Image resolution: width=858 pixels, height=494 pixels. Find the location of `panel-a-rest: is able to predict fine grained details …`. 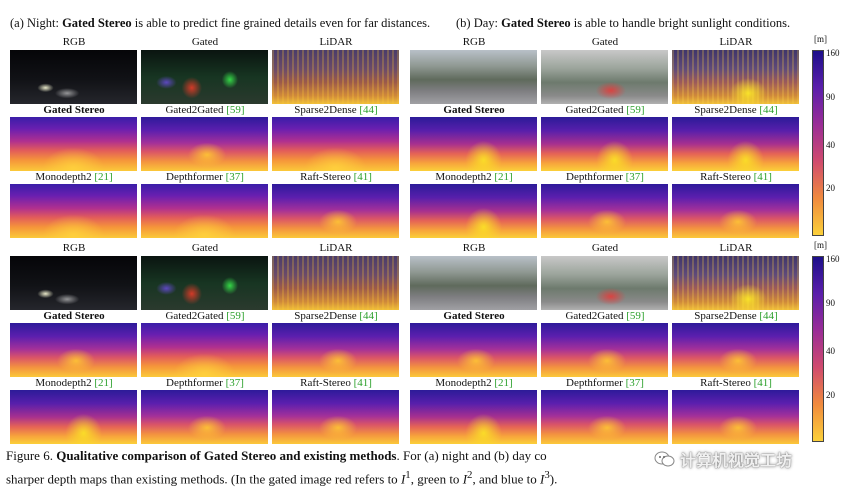

panel-a-rest: is able to predict fine grained details … is located at coordinates (281, 23).